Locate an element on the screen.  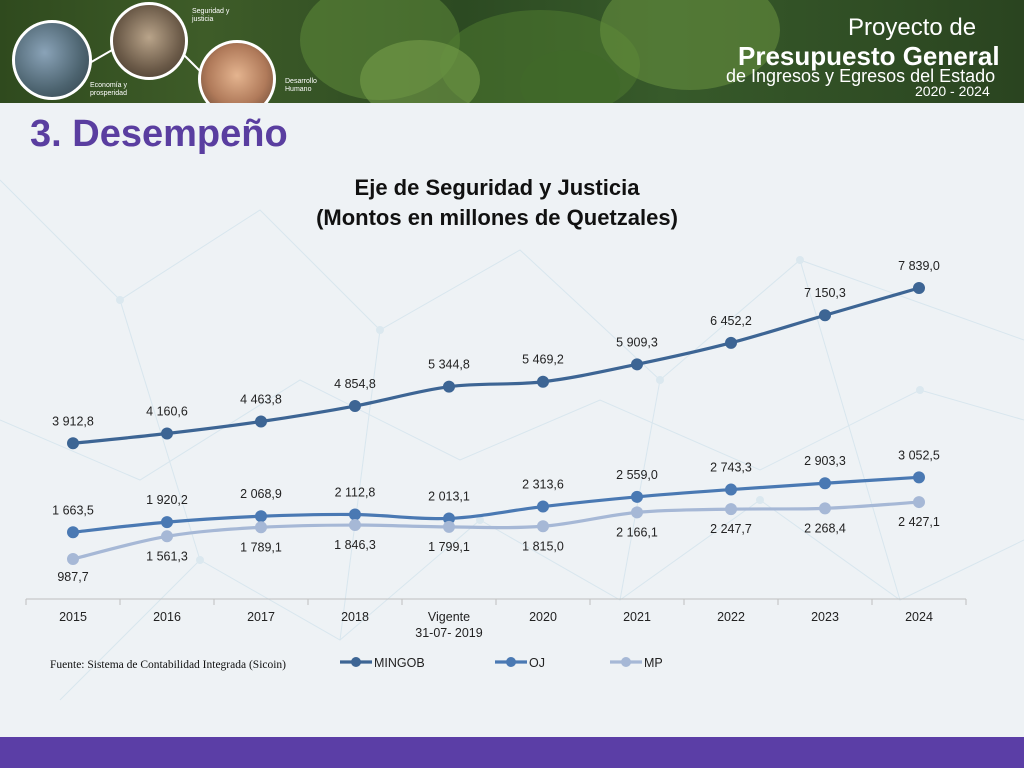
bubble-label-economy: Economía y prosperidad is located at coordinates (108, 89).